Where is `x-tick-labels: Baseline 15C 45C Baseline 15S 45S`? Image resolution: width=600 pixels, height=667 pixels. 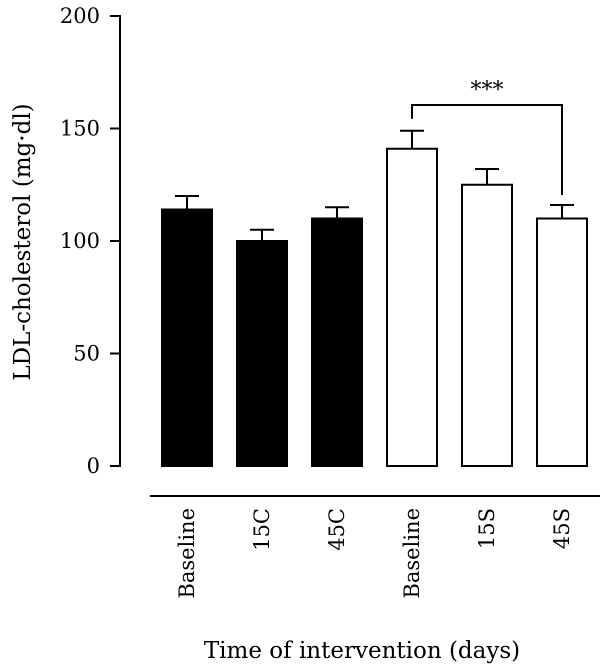
x-tick-labels: Baseline 15C 45C Baseline 15S 45S is located at coordinates (374, 553).